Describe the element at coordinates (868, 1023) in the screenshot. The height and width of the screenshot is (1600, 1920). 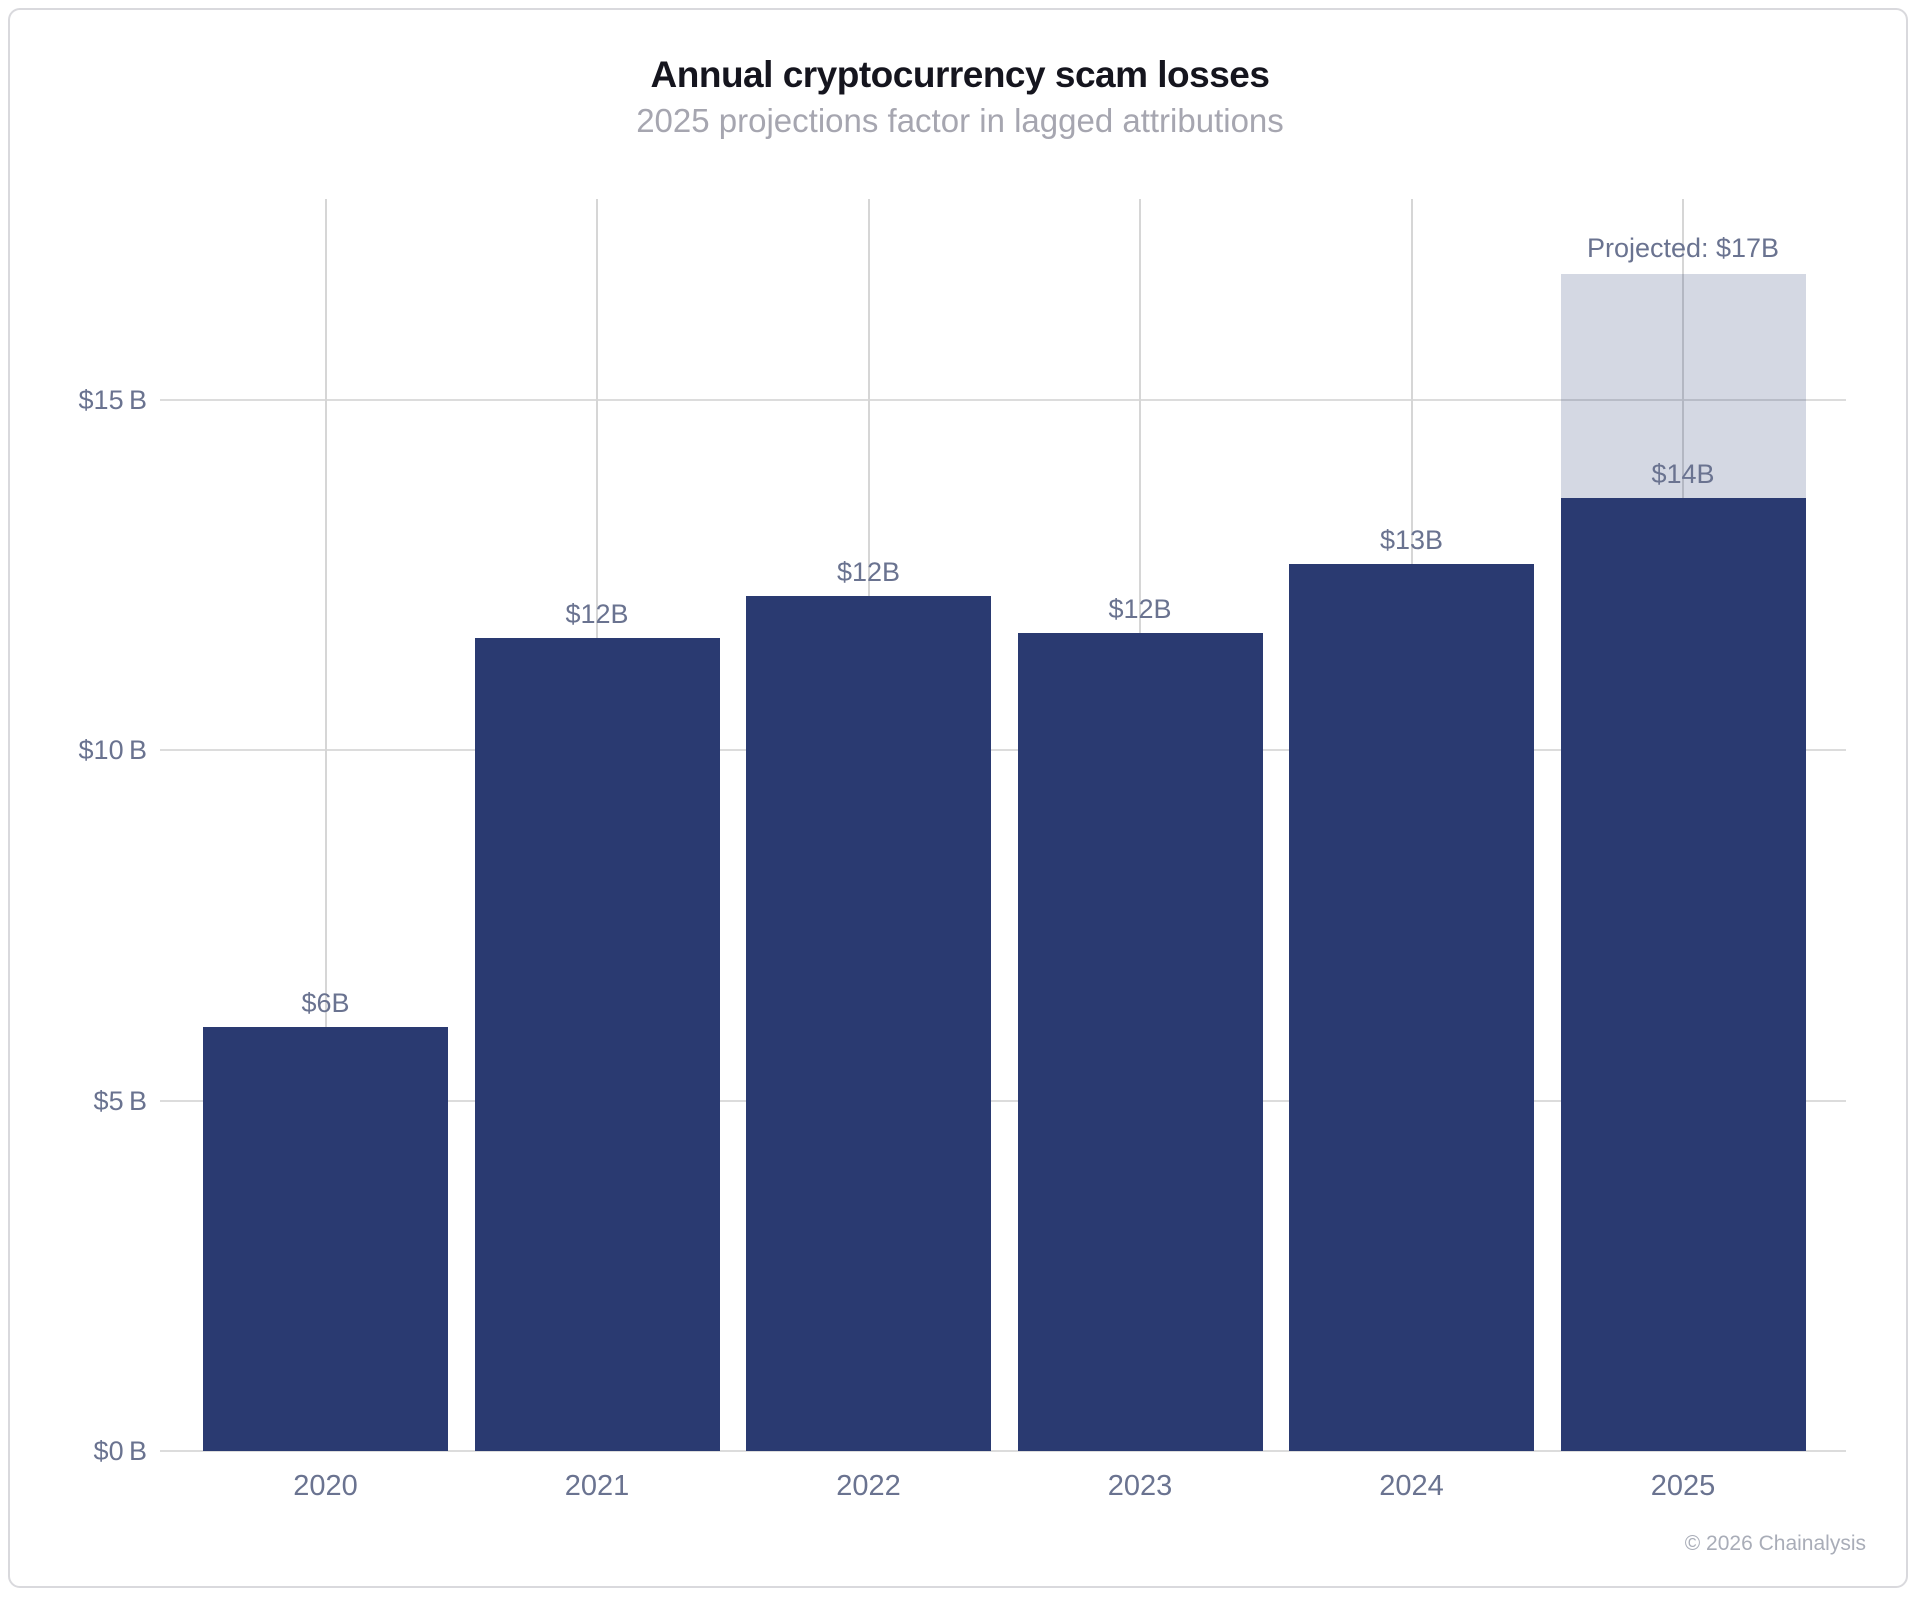
I see `bar-2022` at that location.